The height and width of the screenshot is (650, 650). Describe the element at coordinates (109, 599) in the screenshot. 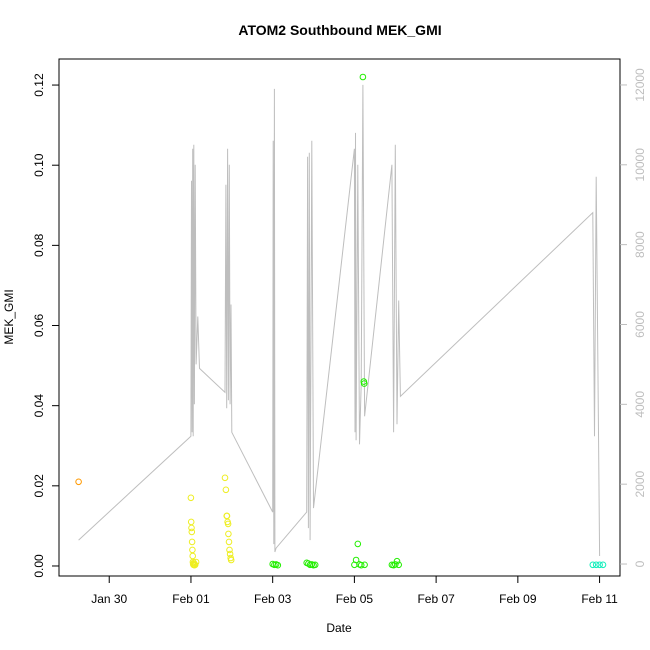

I see `x-tick-label: Jan 30` at that location.